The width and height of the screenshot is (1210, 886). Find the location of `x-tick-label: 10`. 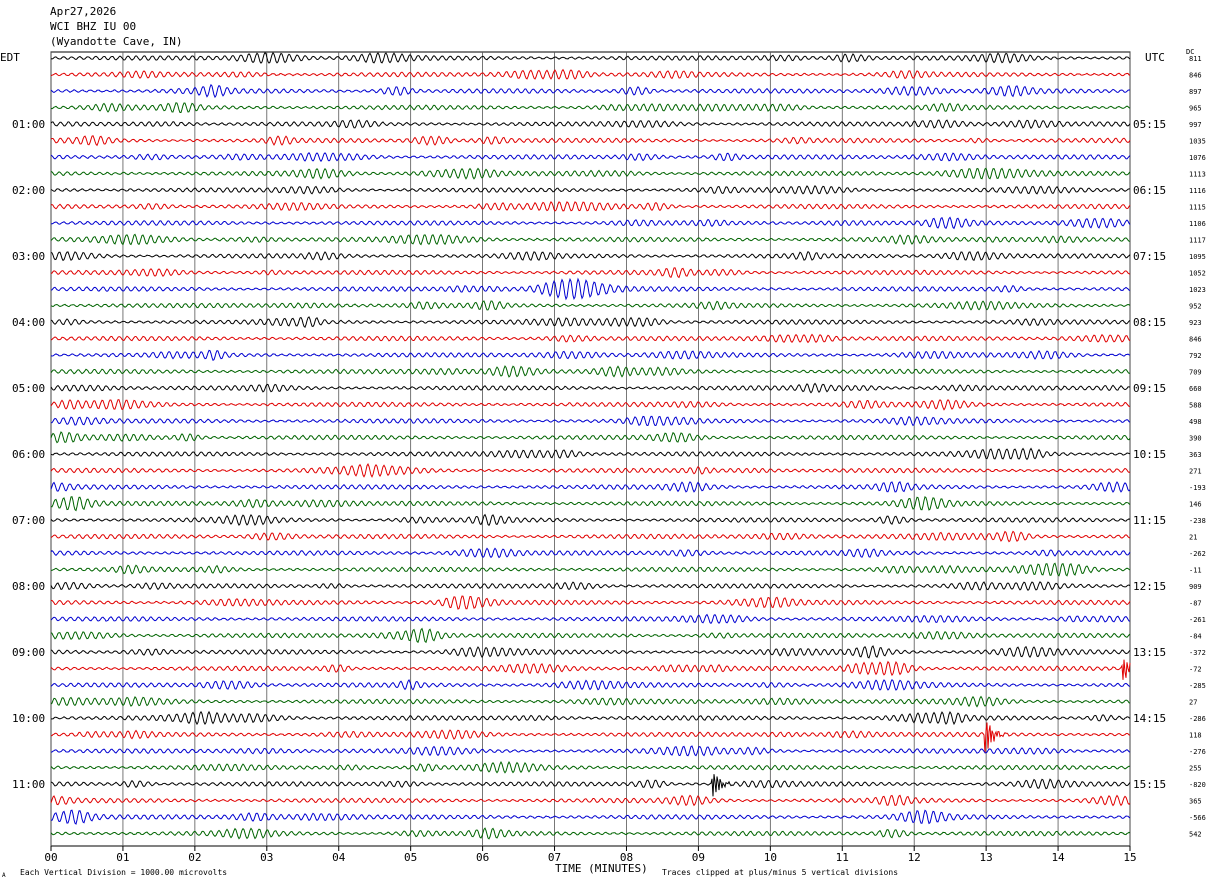

x-tick-label: 10 is located at coordinates (770, 857).